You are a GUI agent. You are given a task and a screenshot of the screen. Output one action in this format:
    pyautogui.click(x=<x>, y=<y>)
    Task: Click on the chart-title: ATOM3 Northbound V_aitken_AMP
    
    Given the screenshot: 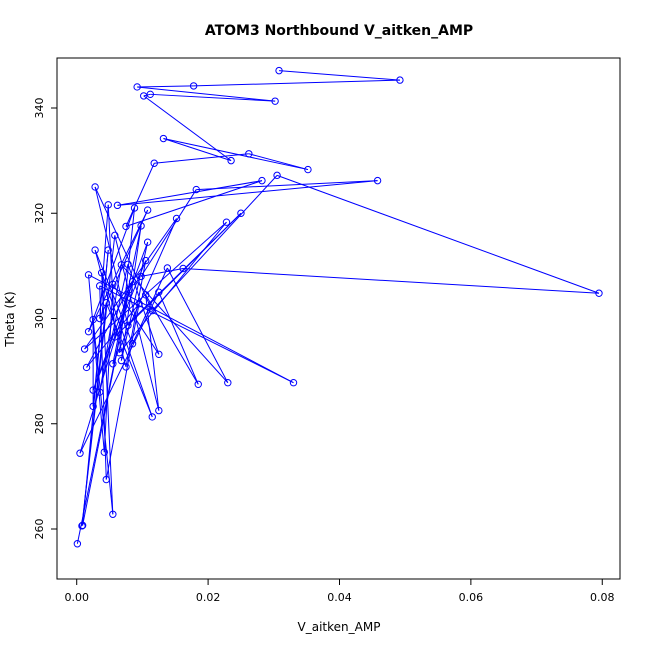 What is the action you would take?
    pyautogui.click(x=339, y=31)
    